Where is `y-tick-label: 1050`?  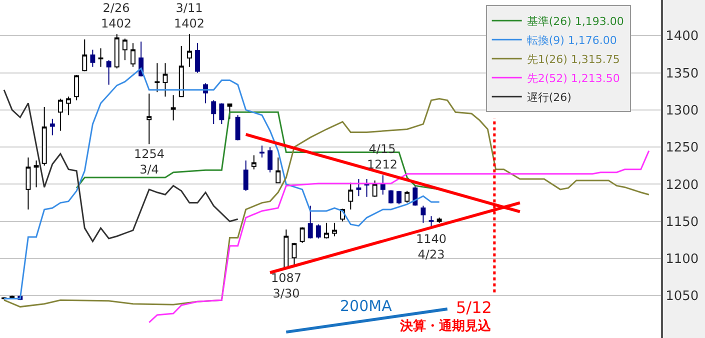 y-tick-label: 1050 is located at coordinates (682, 296).